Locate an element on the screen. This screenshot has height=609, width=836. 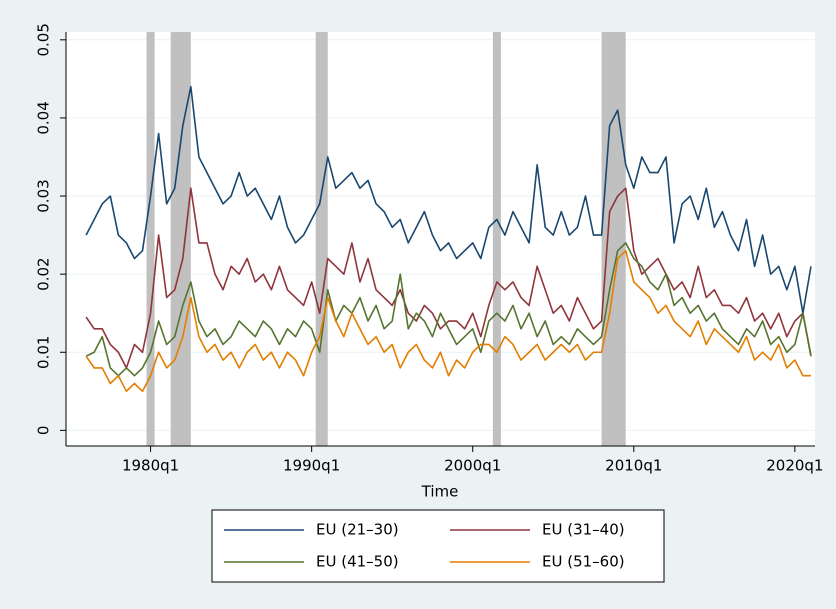
legend-label: EU (21–30) is located at coordinates (357, 530).